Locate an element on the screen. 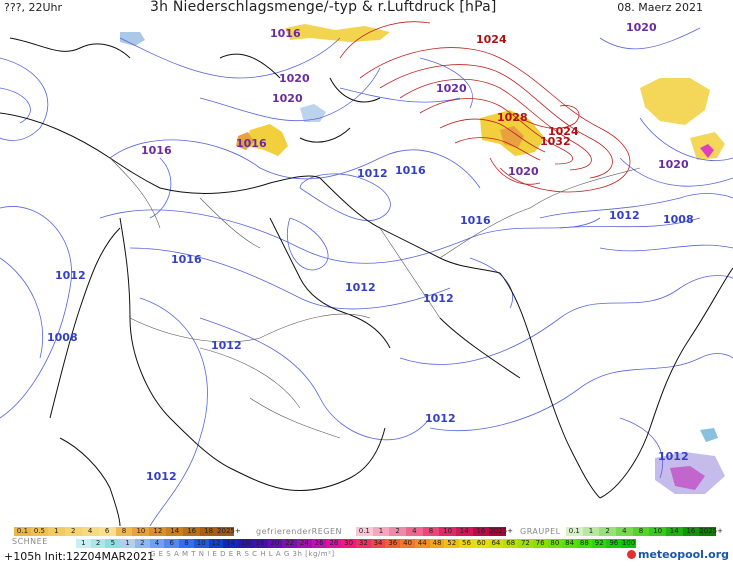 Image resolution: width=733 pixels, height=566 pixels. valid-date: 08. Maerz 2021 is located at coordinates (660, 7).